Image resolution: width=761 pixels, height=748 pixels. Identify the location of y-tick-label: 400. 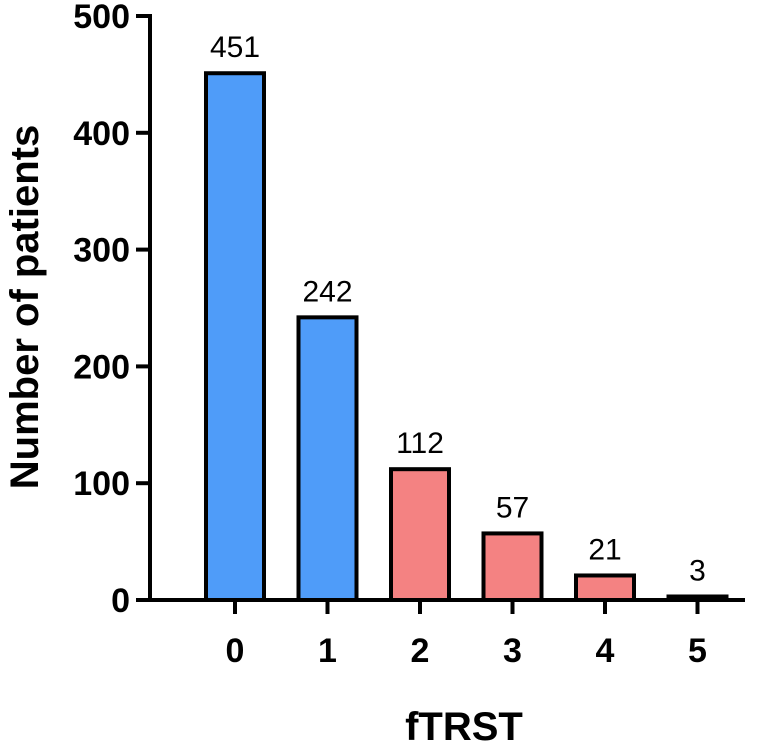
(101, 134).